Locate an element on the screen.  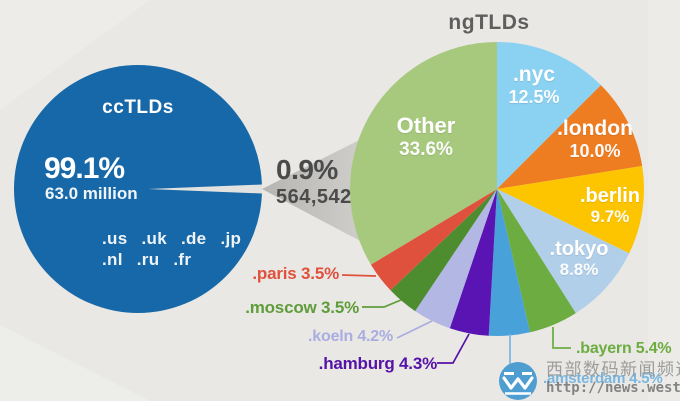
pie-label-berlin-name: .berlin is located at coordinates (610, 196).